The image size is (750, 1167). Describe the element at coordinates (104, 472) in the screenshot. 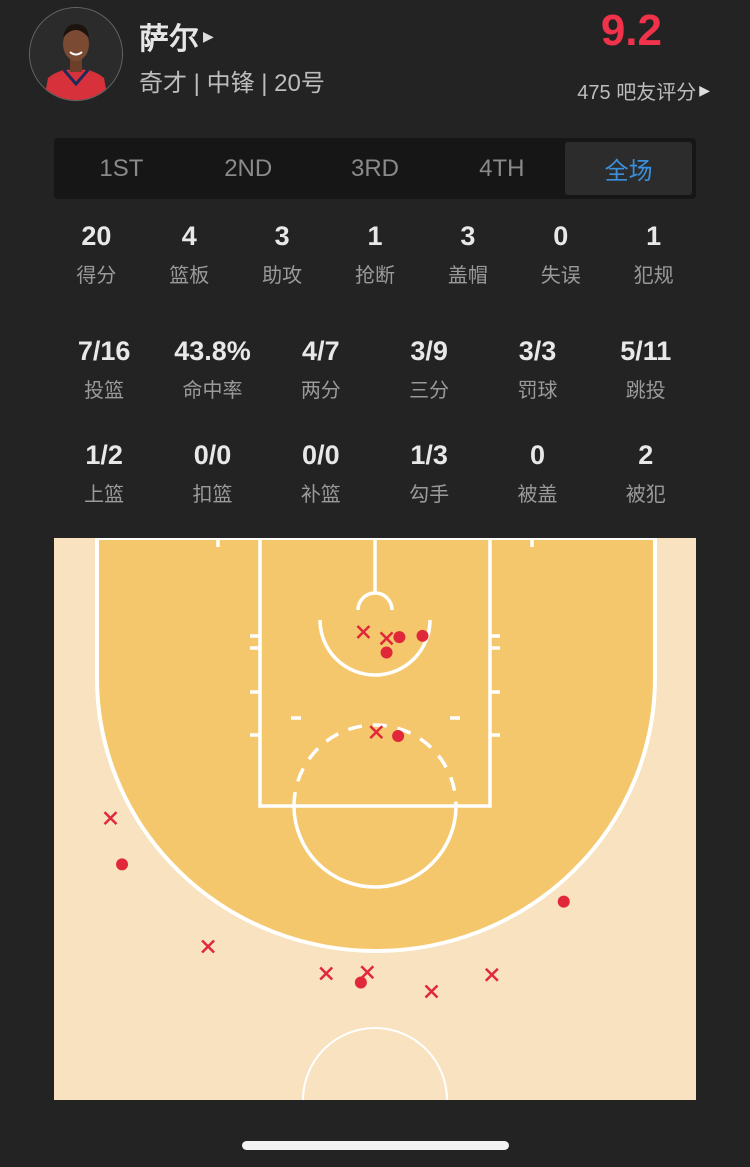

I see `stat-stats_detail-0: 1/2 上篮` at that location.